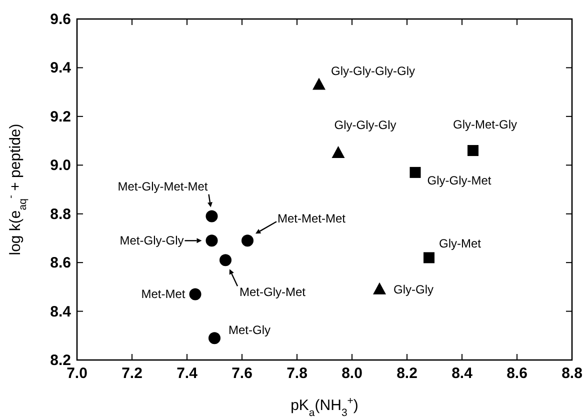  I want to click on x-tick-label: 8.6, so click(517, 373).